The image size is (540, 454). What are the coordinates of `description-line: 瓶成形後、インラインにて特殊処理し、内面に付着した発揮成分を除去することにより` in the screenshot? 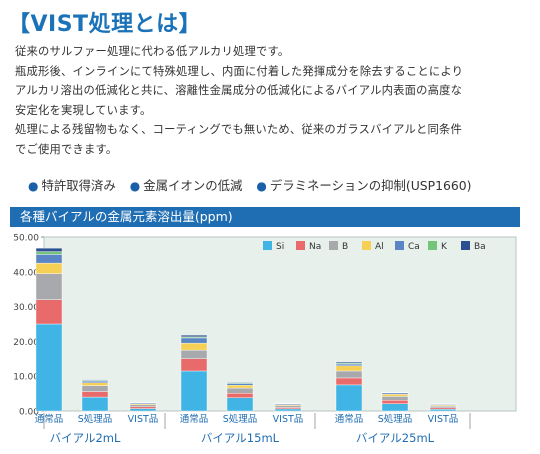 It's located at (275, 72).